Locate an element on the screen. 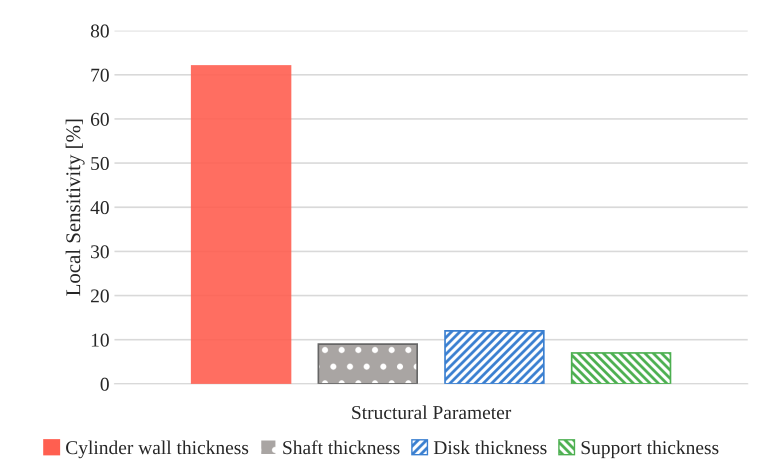 This screenshot has width=763, height=471. legend-label: Support thickness is located at coordinates (650, 449).